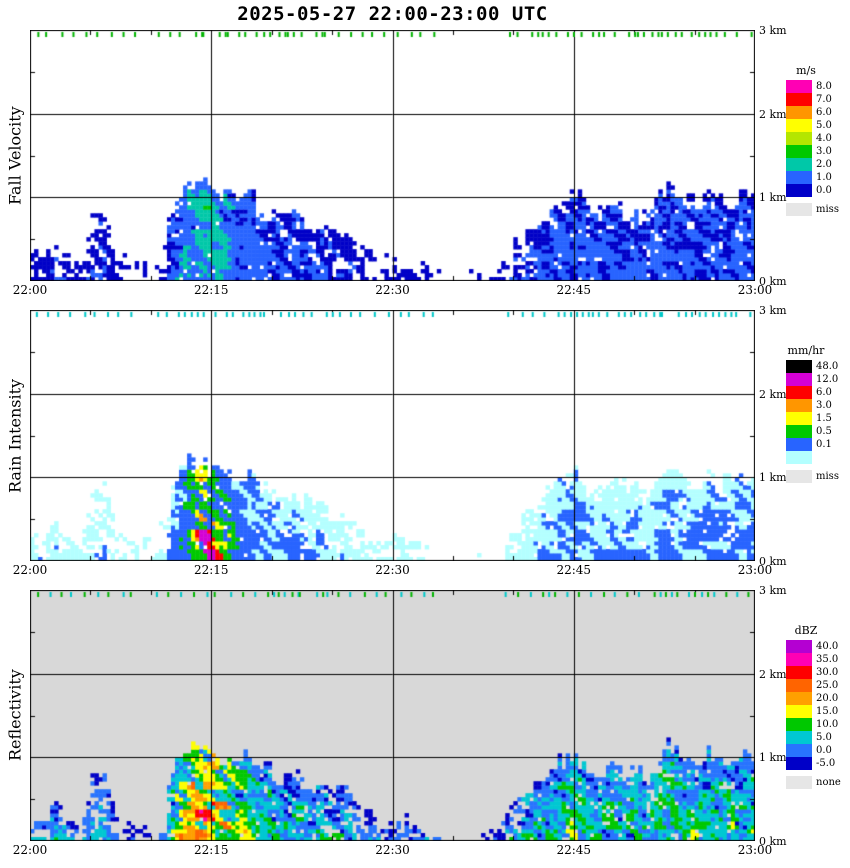  Describe the element at coordinates (15, 715) in the screenshot. I see `reflectivity-axis-title: Reflectivity` at that location.